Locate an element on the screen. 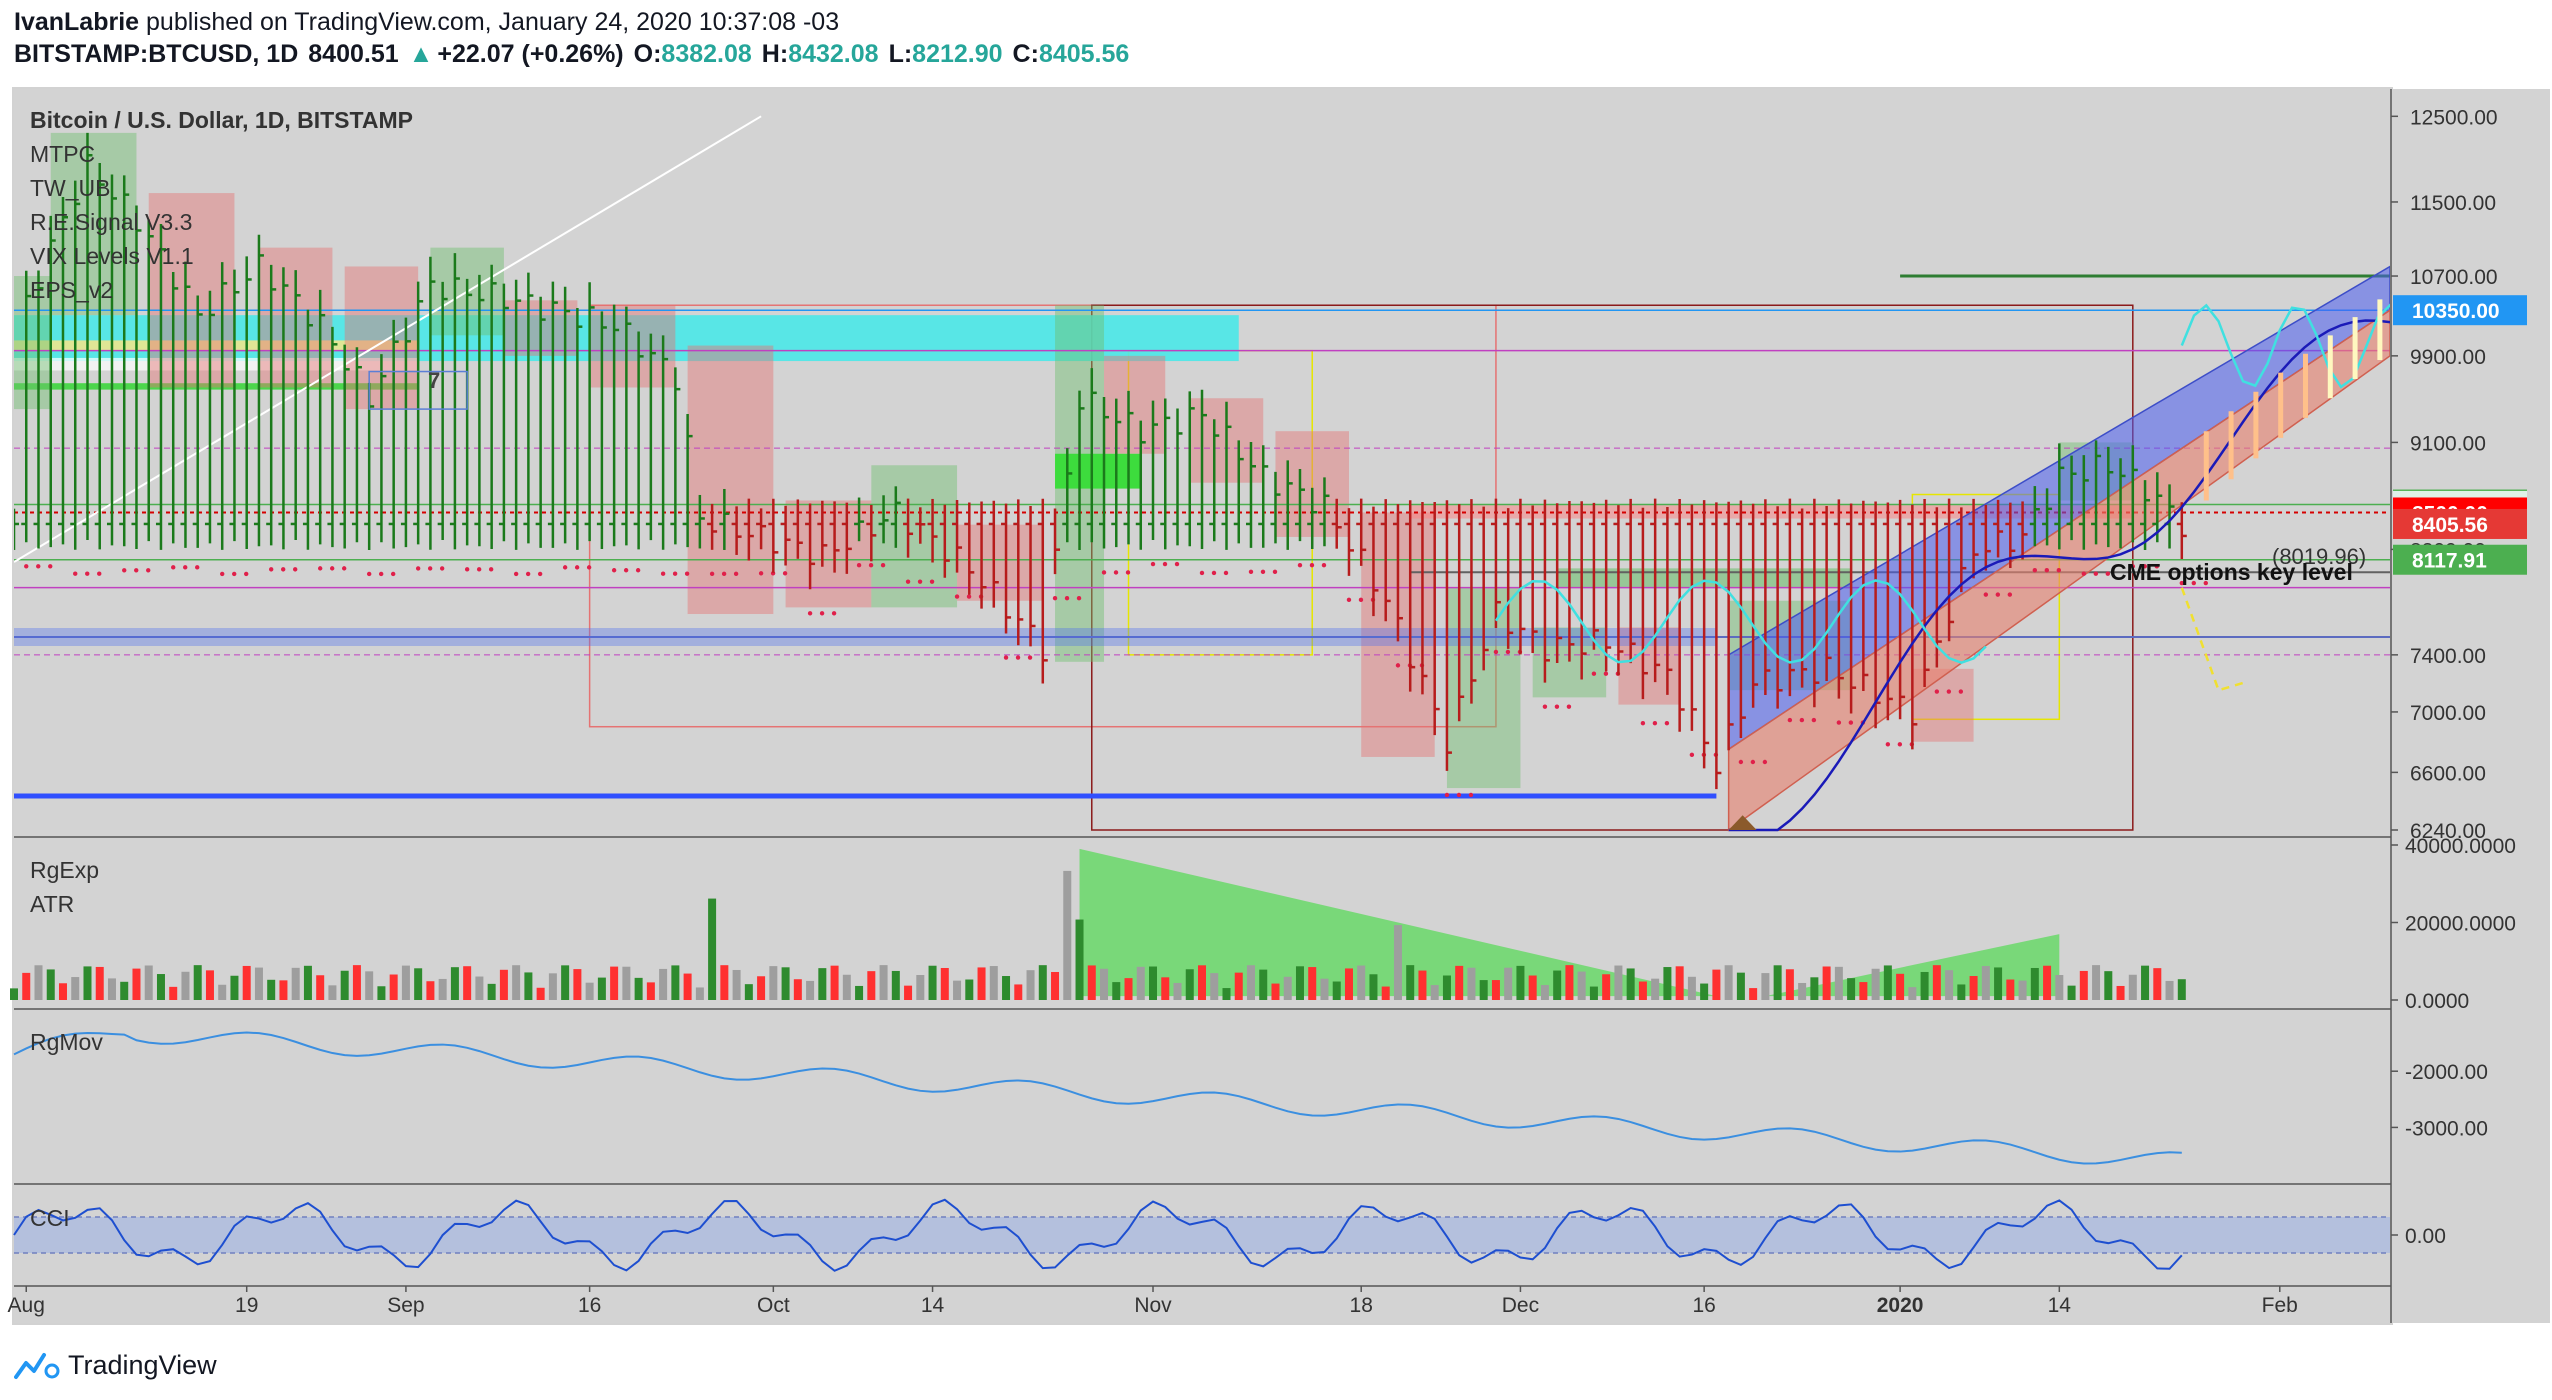  high-value: 8432.08 is located at coordinates (833, 54).